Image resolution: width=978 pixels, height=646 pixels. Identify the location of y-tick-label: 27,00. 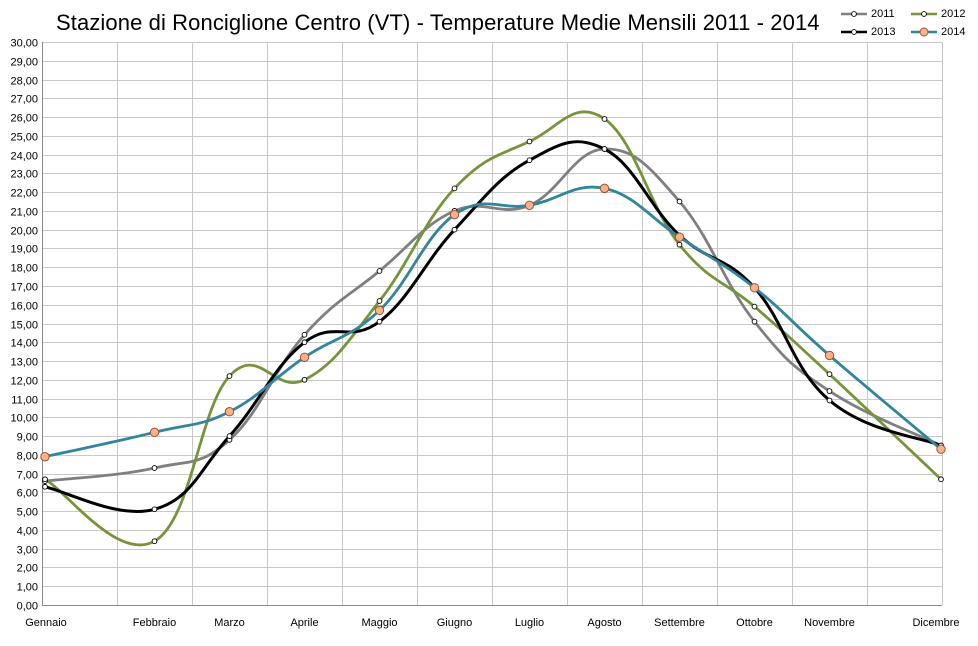
(24, 100).